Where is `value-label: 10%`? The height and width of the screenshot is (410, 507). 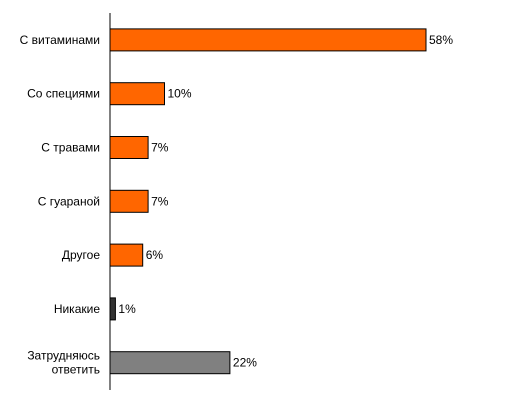
value-label: 10% is located at coordinates (180, 94).